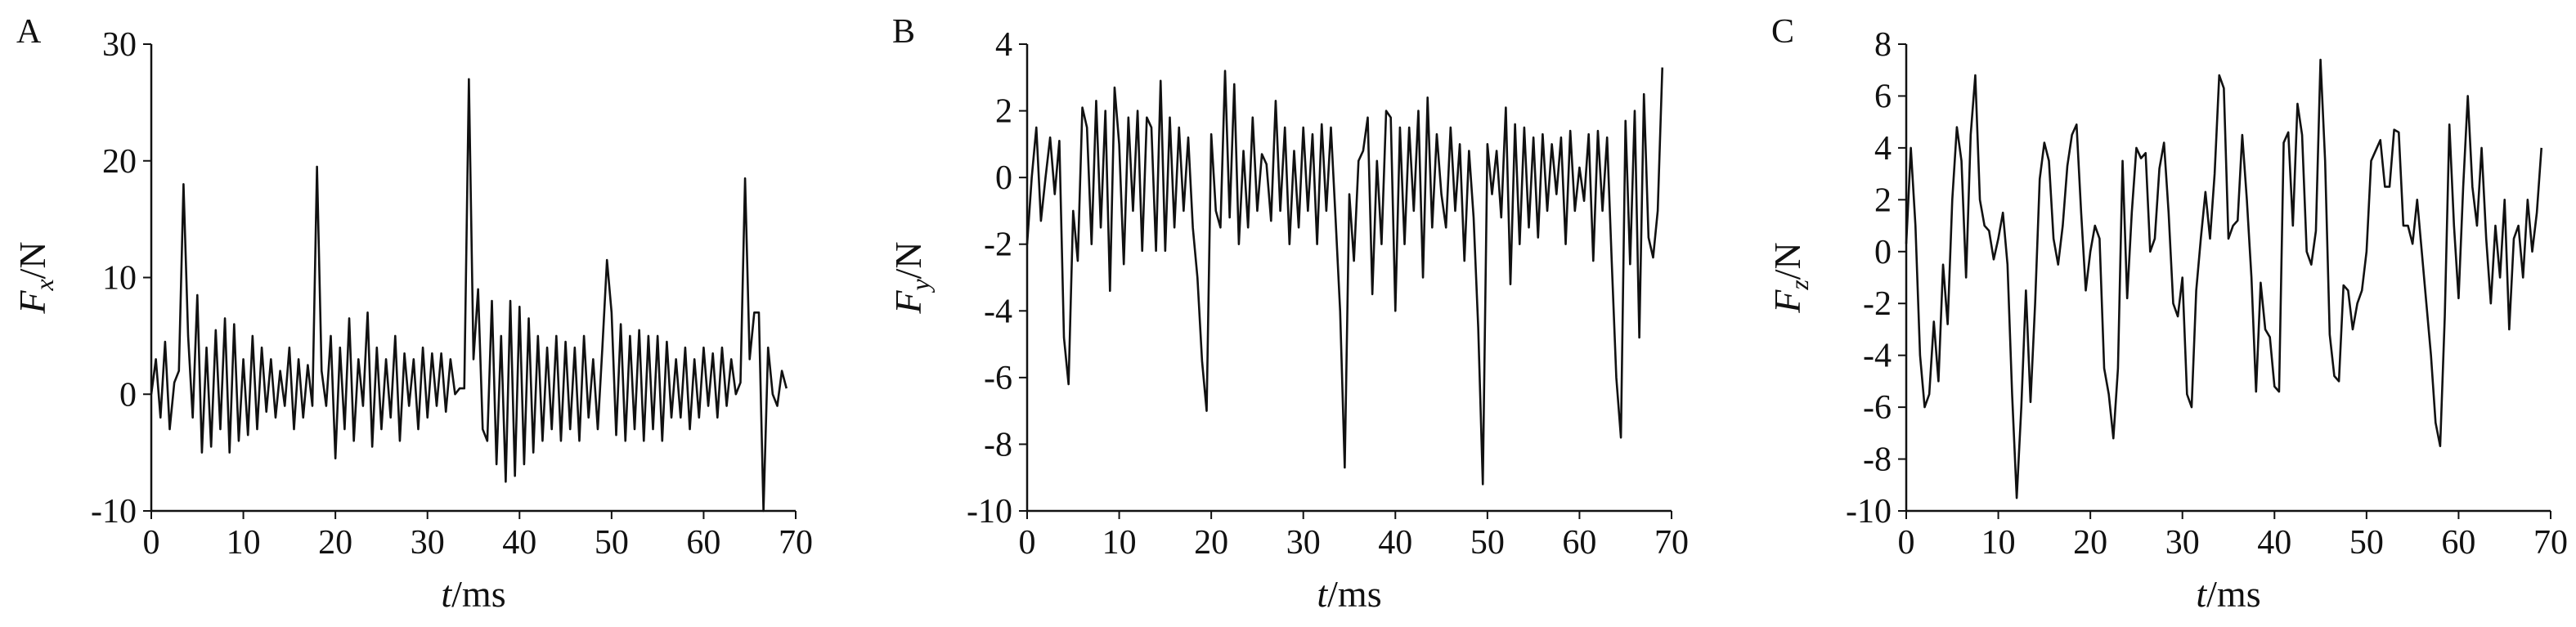 Image resolution: width=2576 pixels, height=627 pixels. I want to click on y-axis-label: Fz/N, so click(1790, 278).